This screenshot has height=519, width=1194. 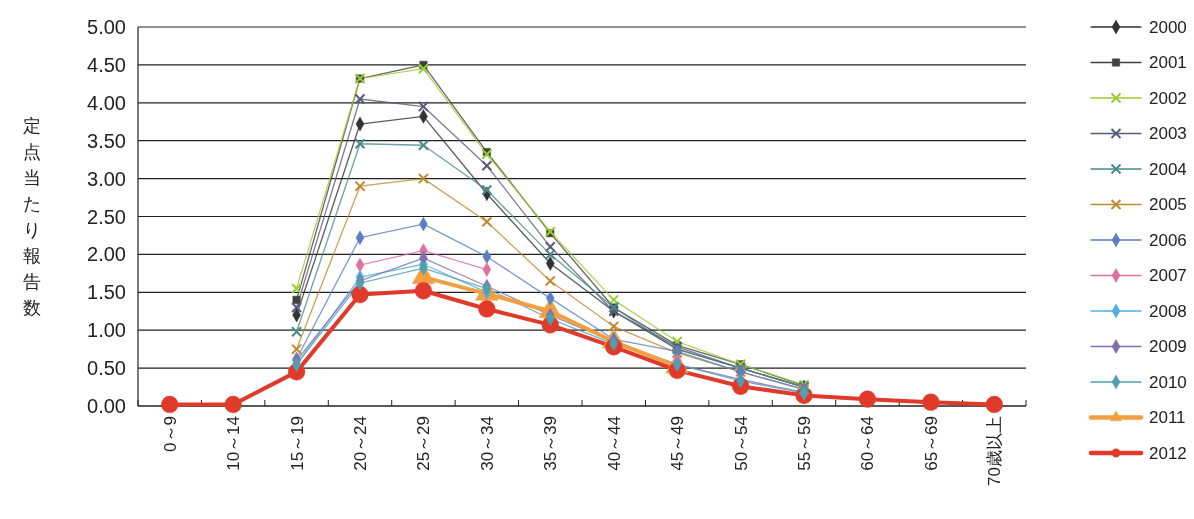 I want to click on y-tick-label: 3.00, so click(x=106, y=178).